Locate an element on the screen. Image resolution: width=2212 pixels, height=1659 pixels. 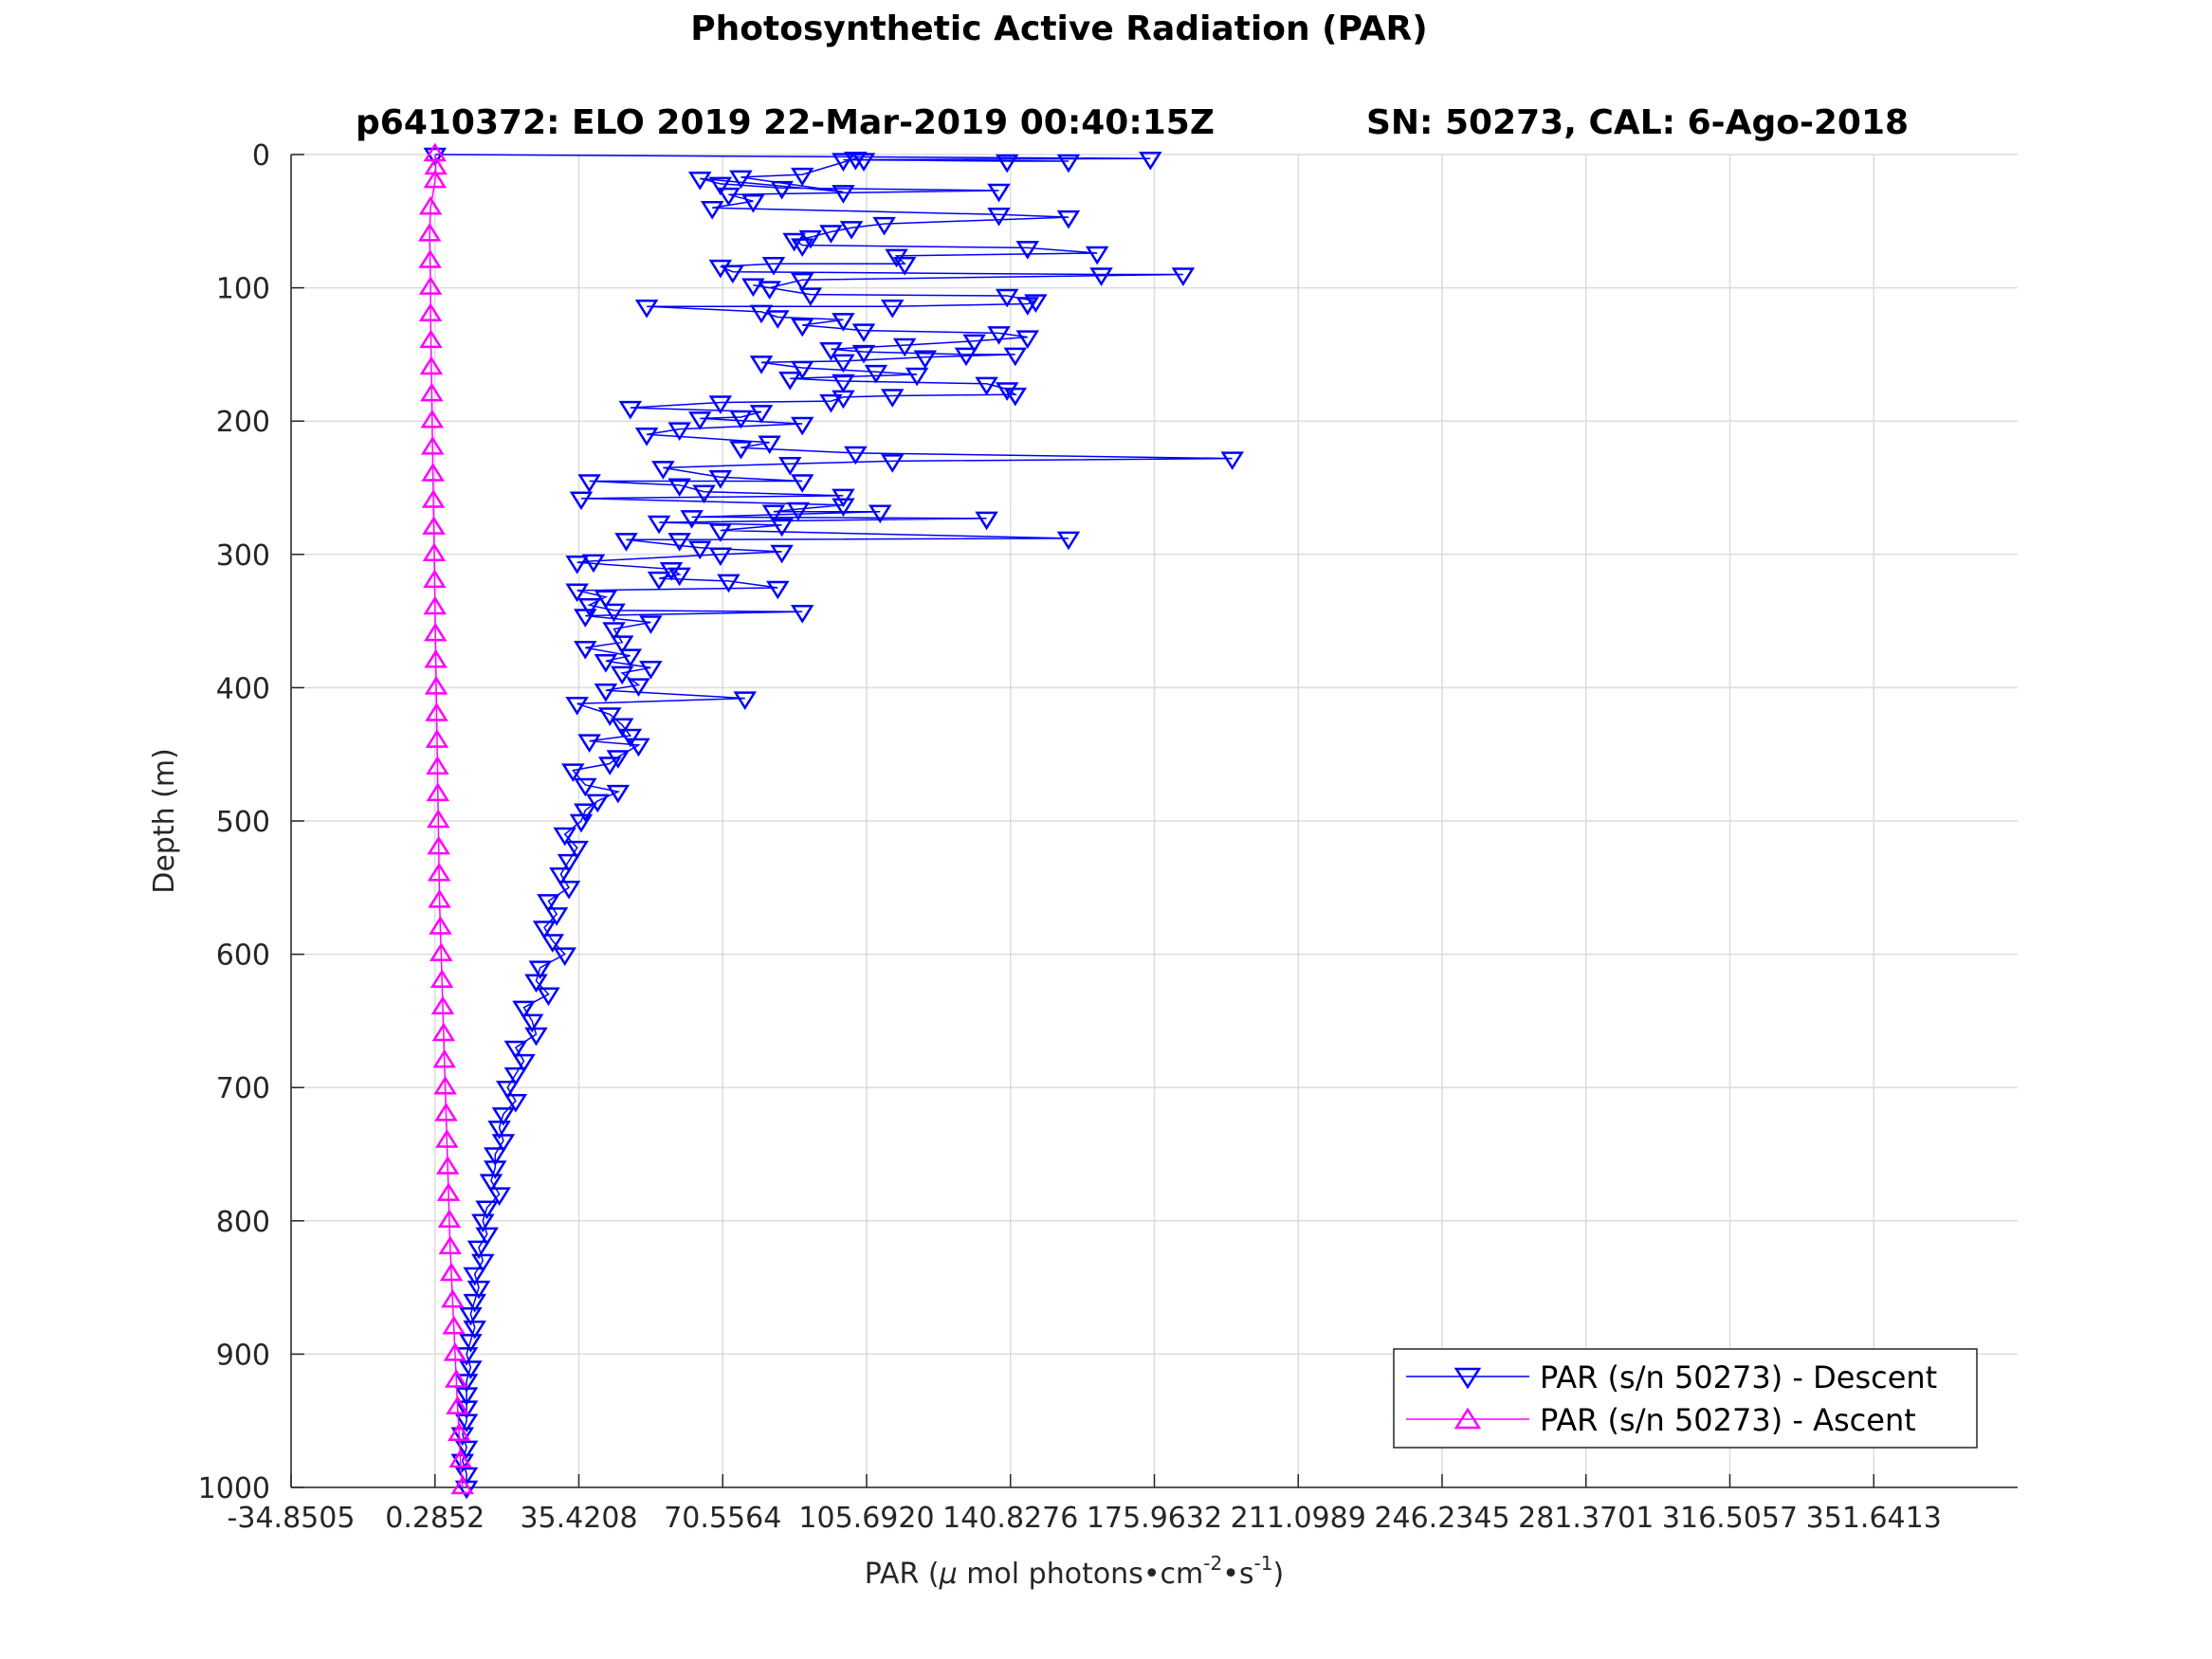
x-tick-label: 246.2345 is located at coordinates (1441, 1518).